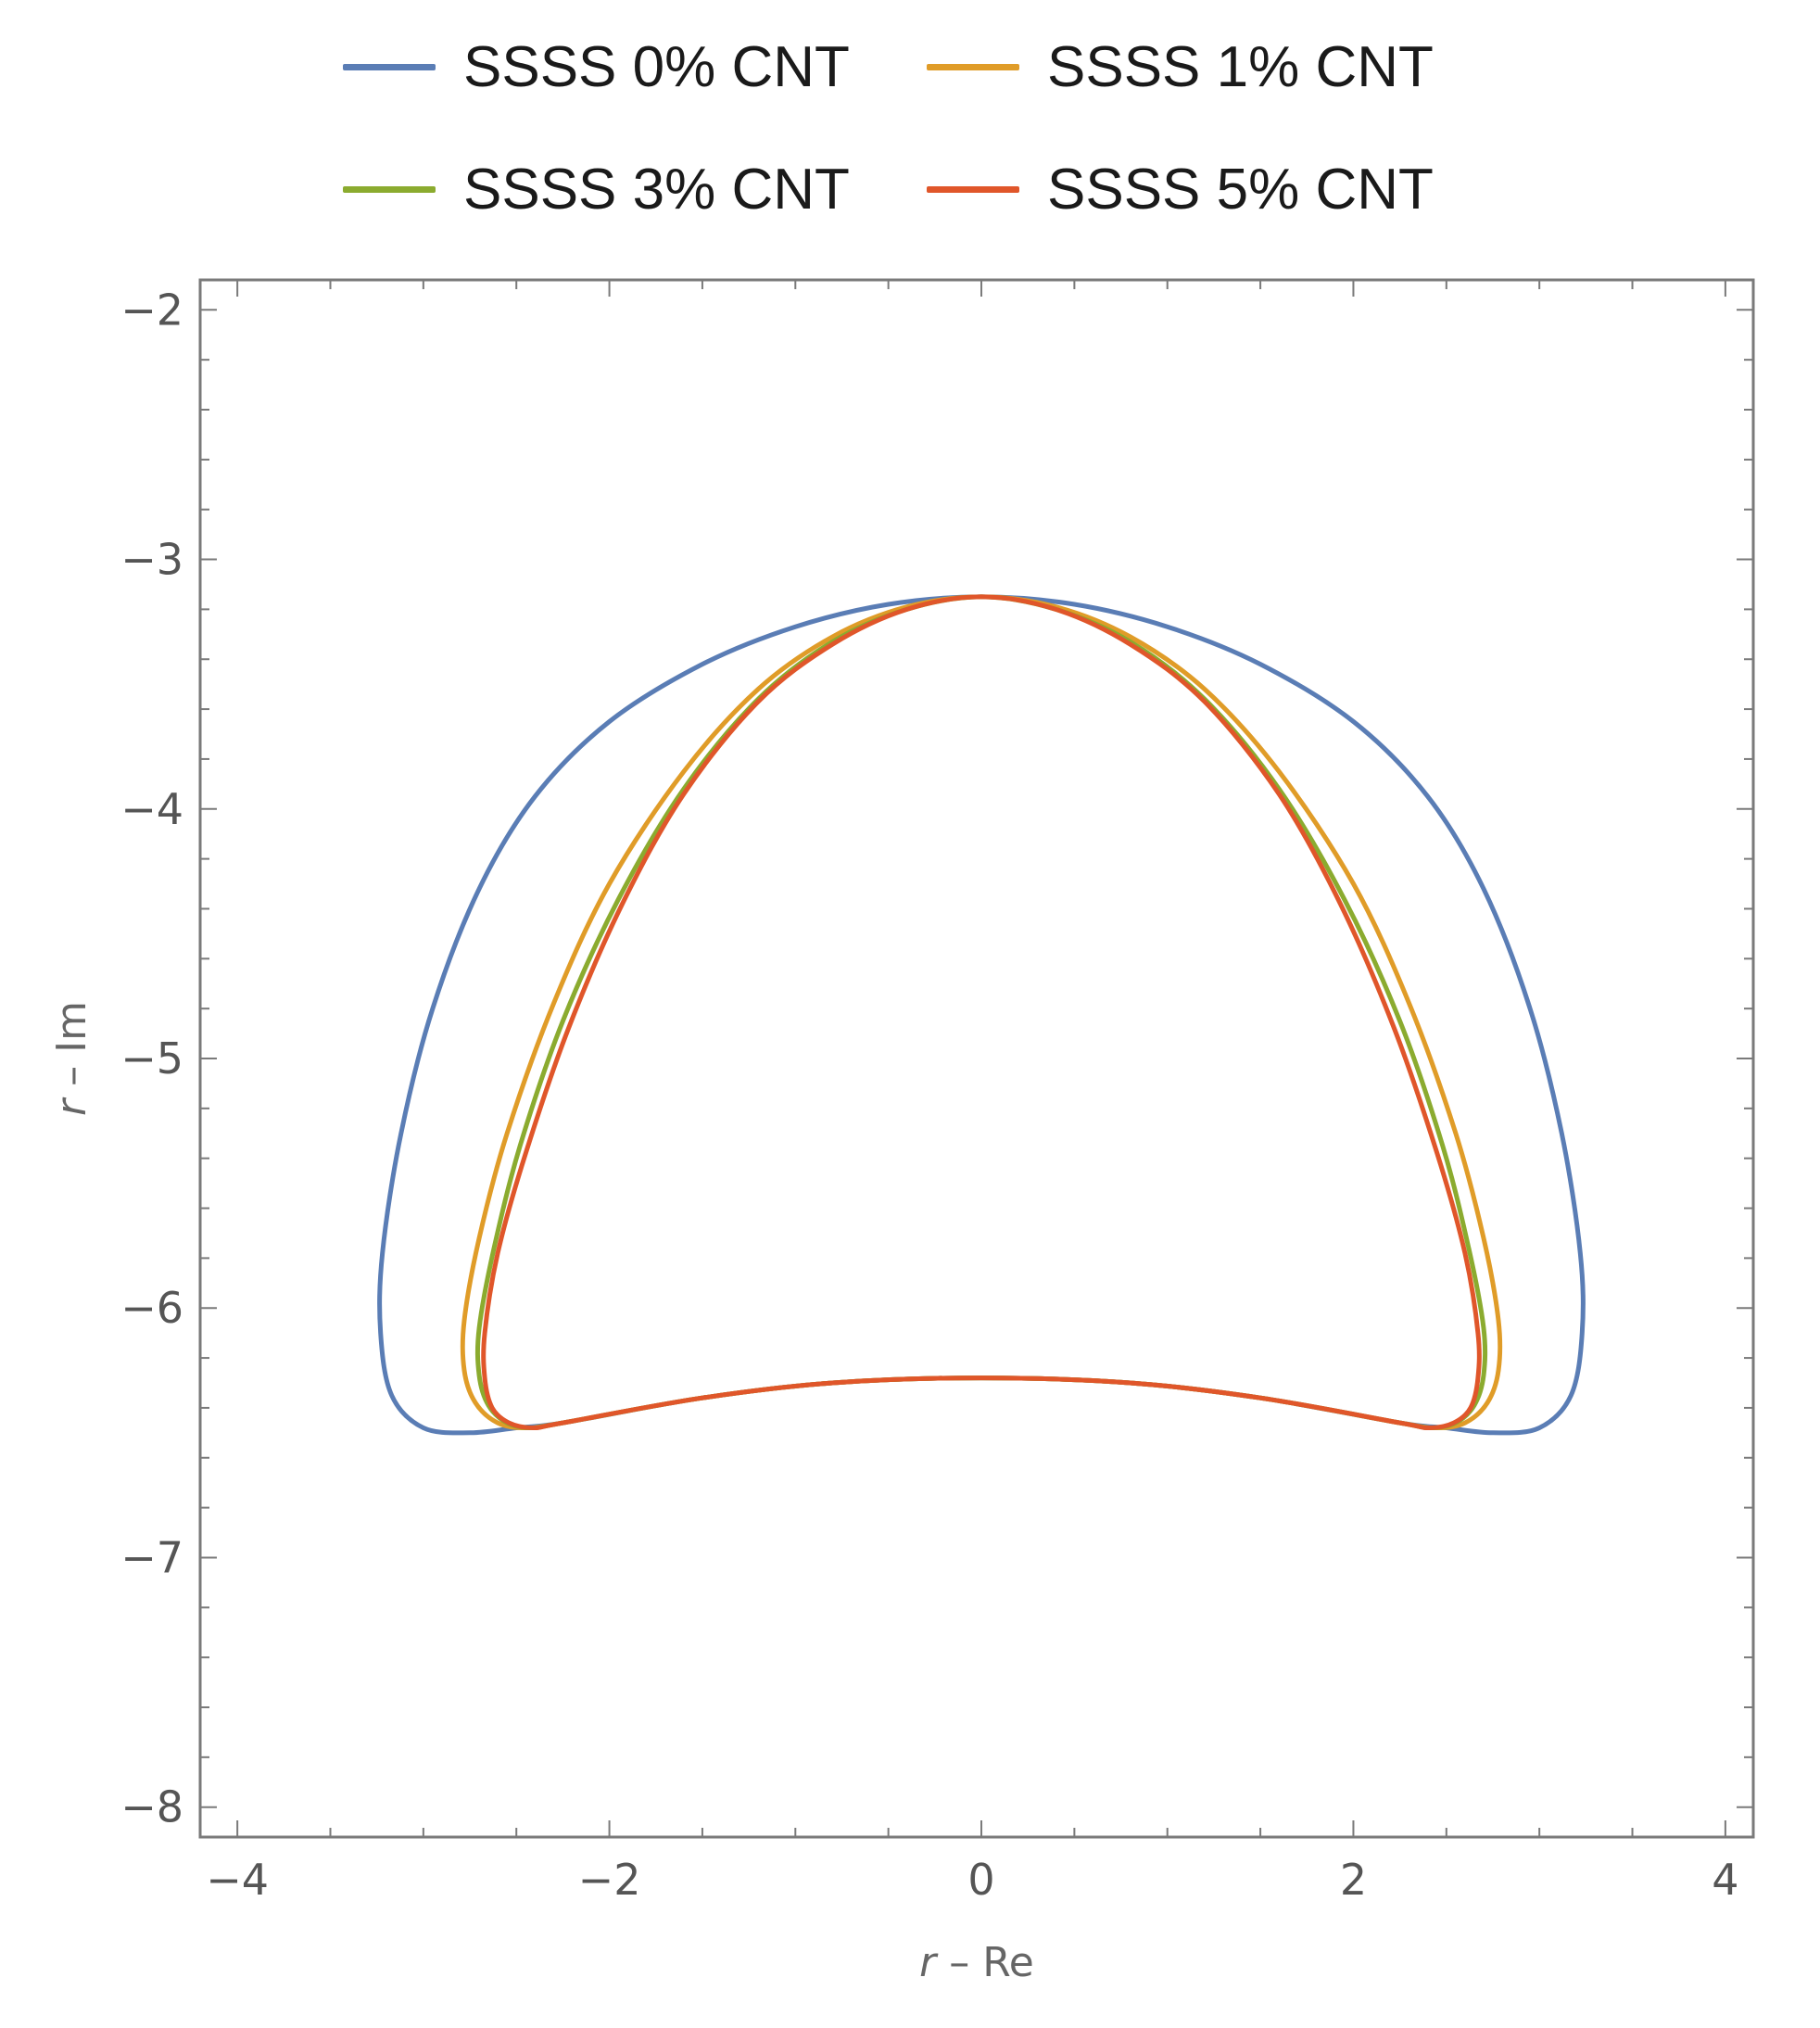 The image size is (1820, 2028). What do you see at coordinates (389, 66) in the screenshot?
I see `legend-swatch-0pct` at bounding box center [389, 66].